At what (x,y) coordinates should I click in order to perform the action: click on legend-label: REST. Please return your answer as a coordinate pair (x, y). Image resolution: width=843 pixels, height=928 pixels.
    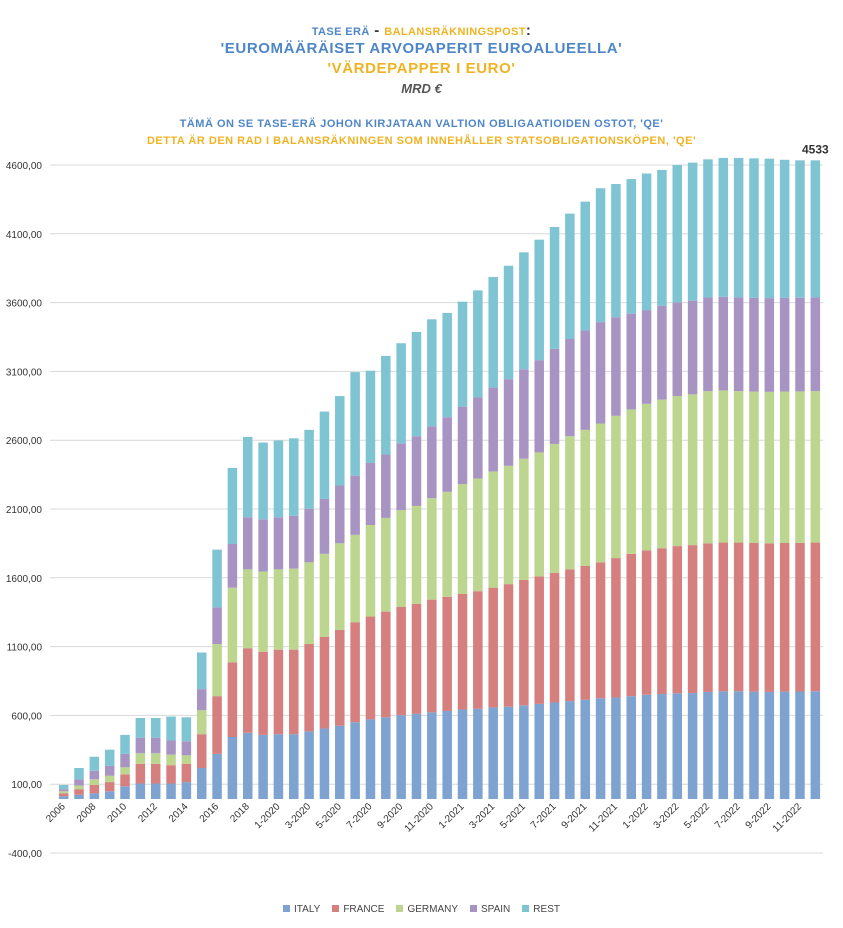
    Looking at the image, I should click on (546, 909).